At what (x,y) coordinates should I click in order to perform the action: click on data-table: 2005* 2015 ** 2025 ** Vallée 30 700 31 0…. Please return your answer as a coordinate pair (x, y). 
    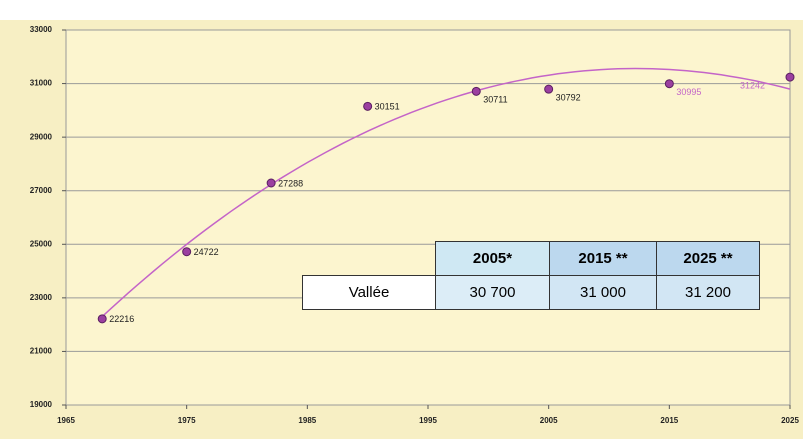
    Looking at the image, I should click on (531, 275).